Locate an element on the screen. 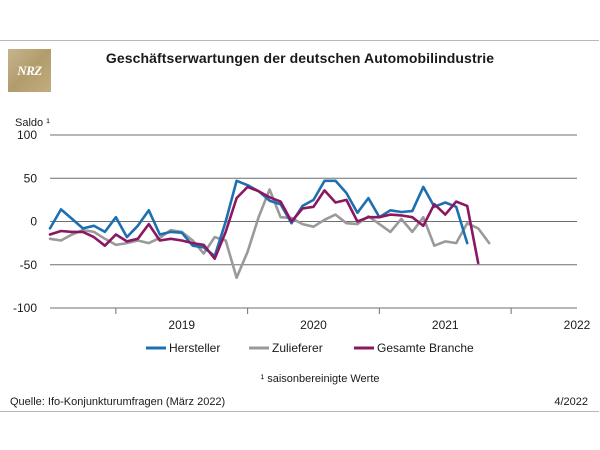  y-tick-label: 0 is located at coordinates (33, 222).